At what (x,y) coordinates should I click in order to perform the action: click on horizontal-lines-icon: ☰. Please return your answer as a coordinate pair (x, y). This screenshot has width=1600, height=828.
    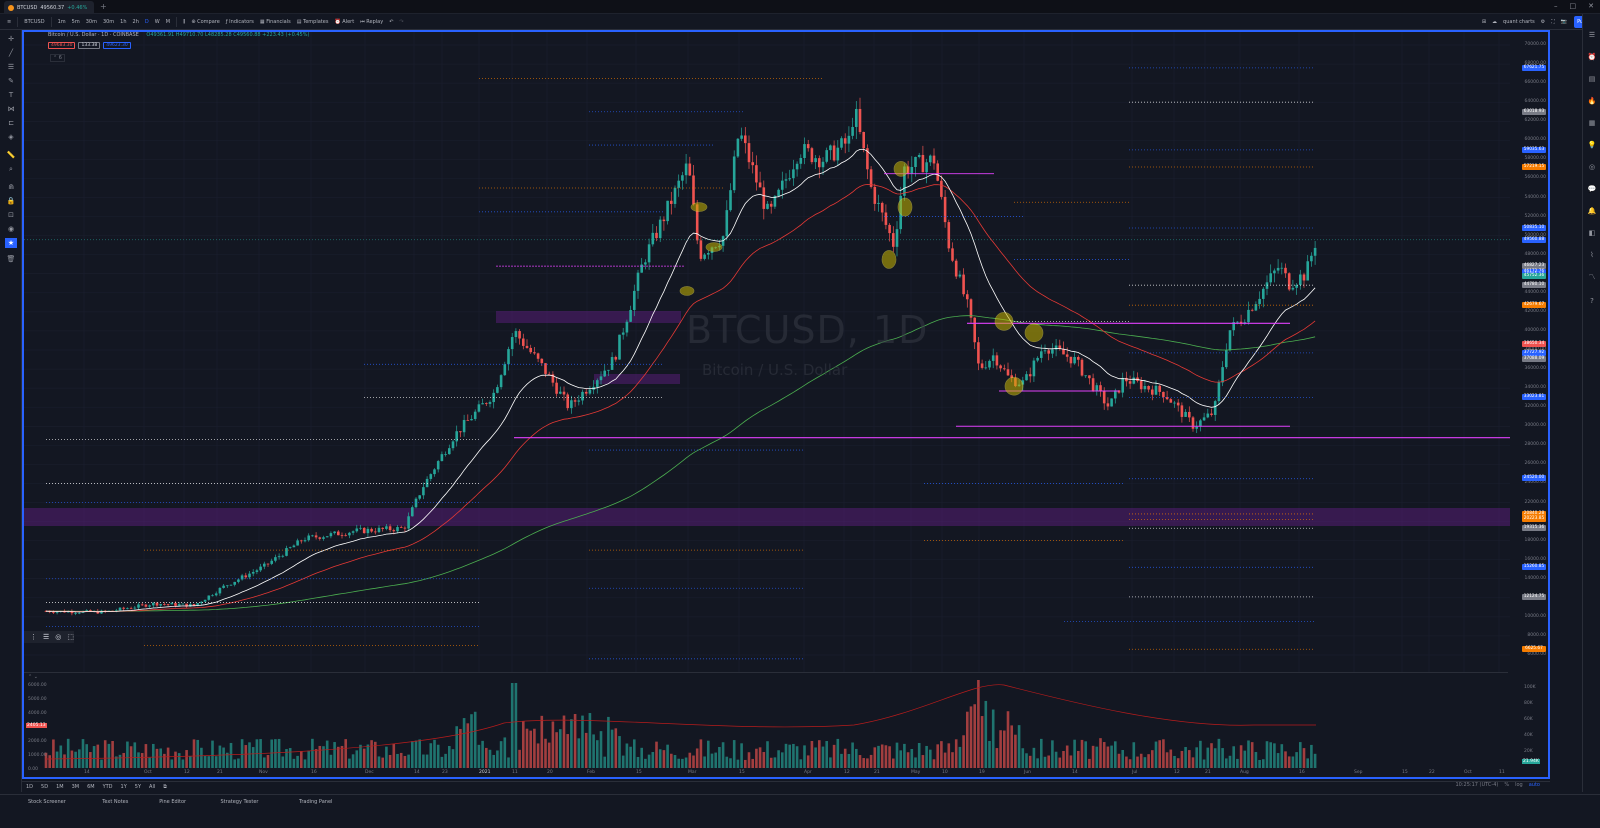
    Looking at the image, I should click on (11, 67).